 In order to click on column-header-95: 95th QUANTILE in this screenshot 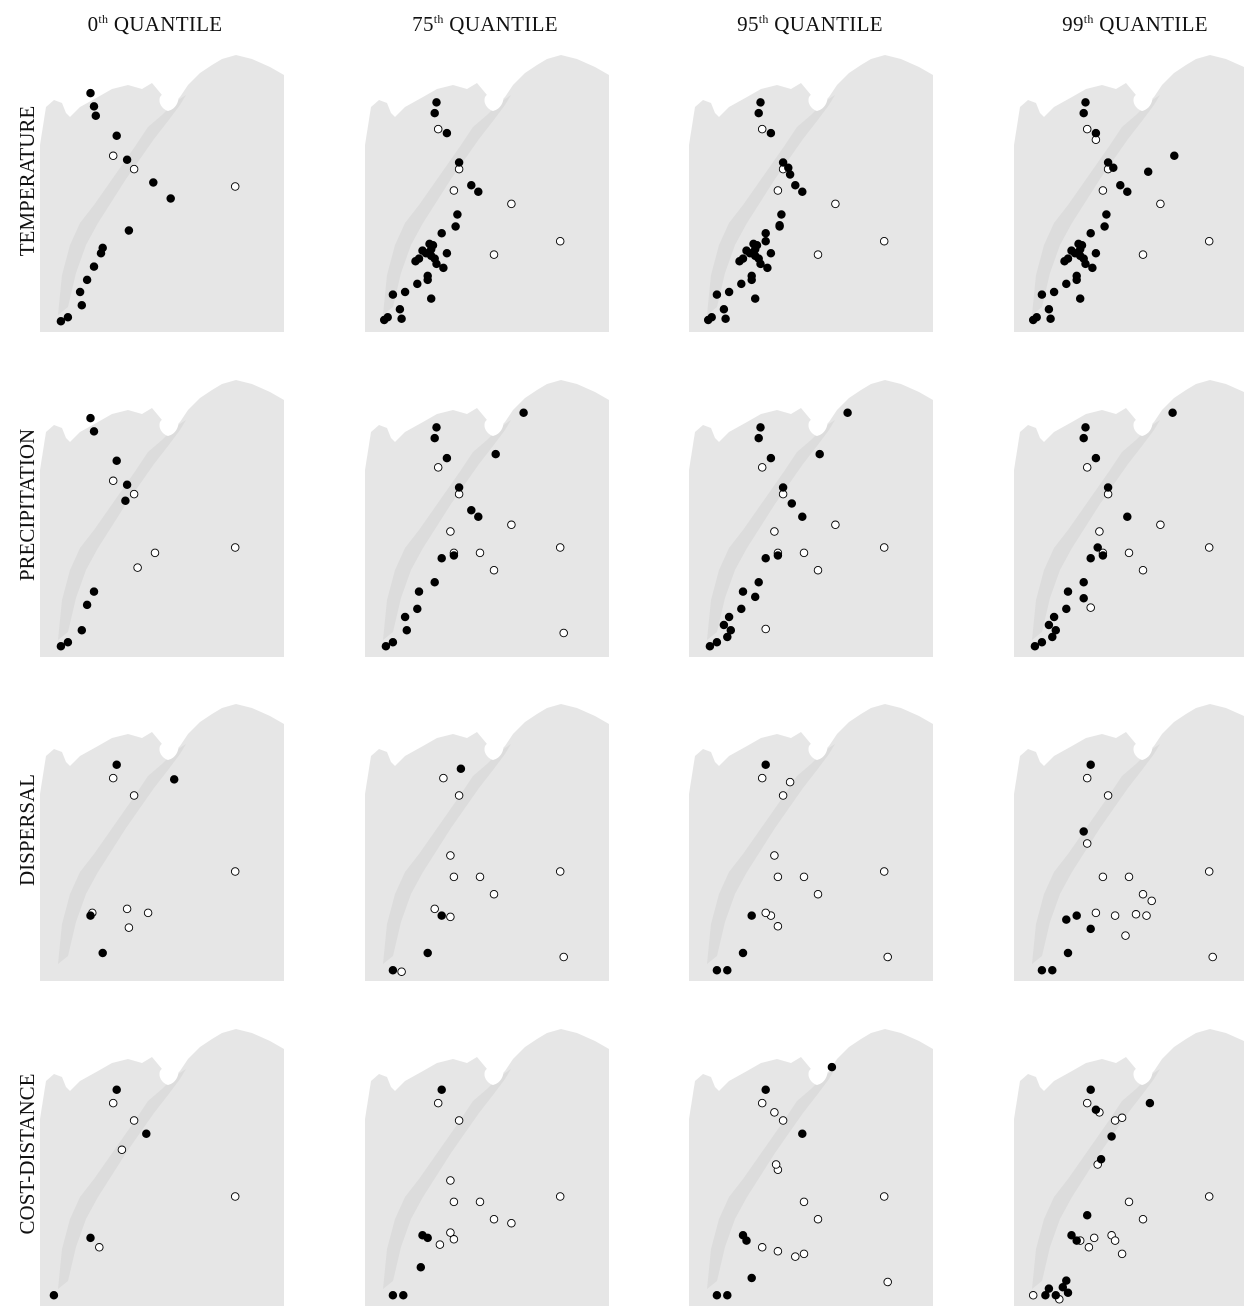, I will do `click(810, 24)`.